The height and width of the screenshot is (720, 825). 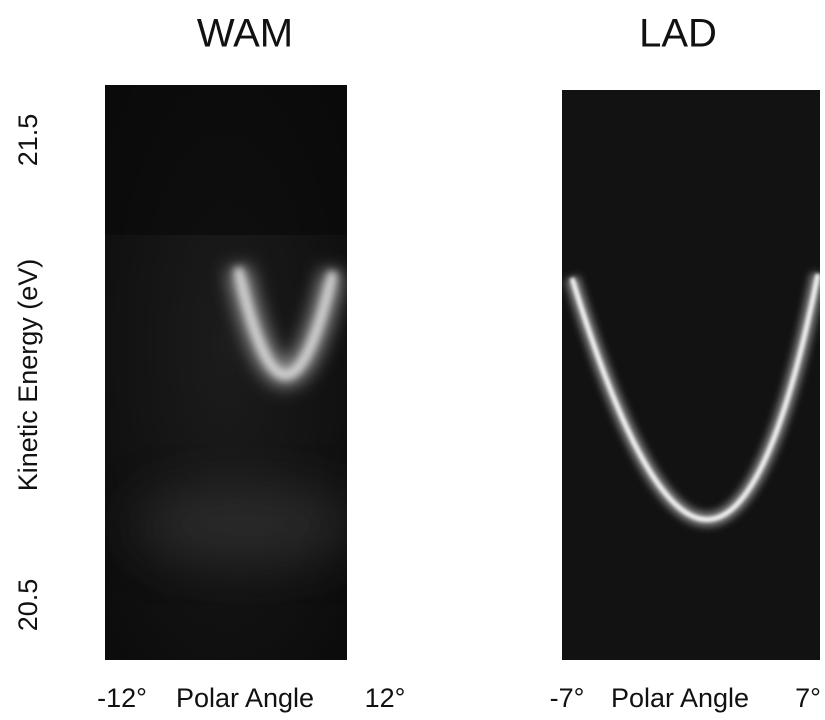 What do you see at coordinates (28, 140) in the screenshot?
I see `y-tick-label: 21.5` at bounding box center [28, 140].